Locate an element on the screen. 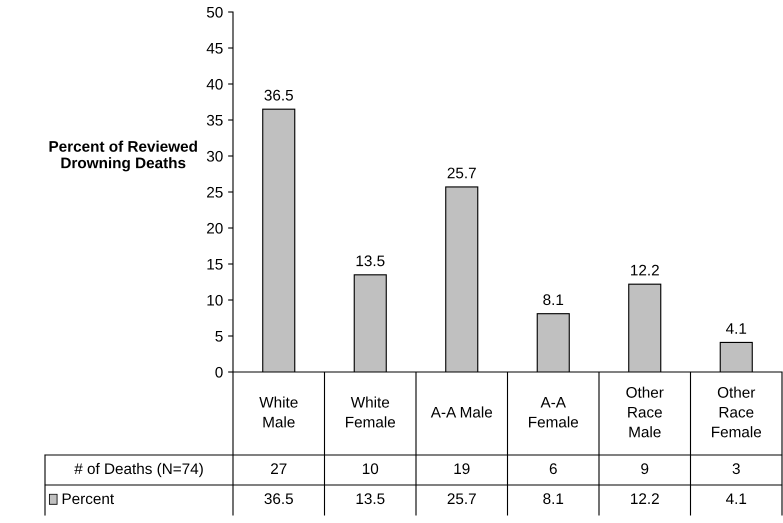 This screenshot has width=783, height=523. y-tick-label: 15 is located at coordinates (215, 264).